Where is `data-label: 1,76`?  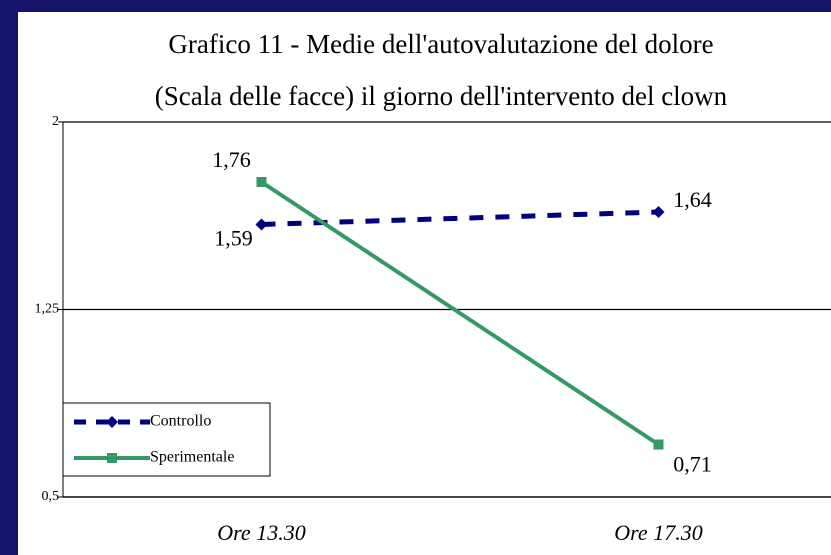 data-label: 1,76 is located at coordinates (231, 159).